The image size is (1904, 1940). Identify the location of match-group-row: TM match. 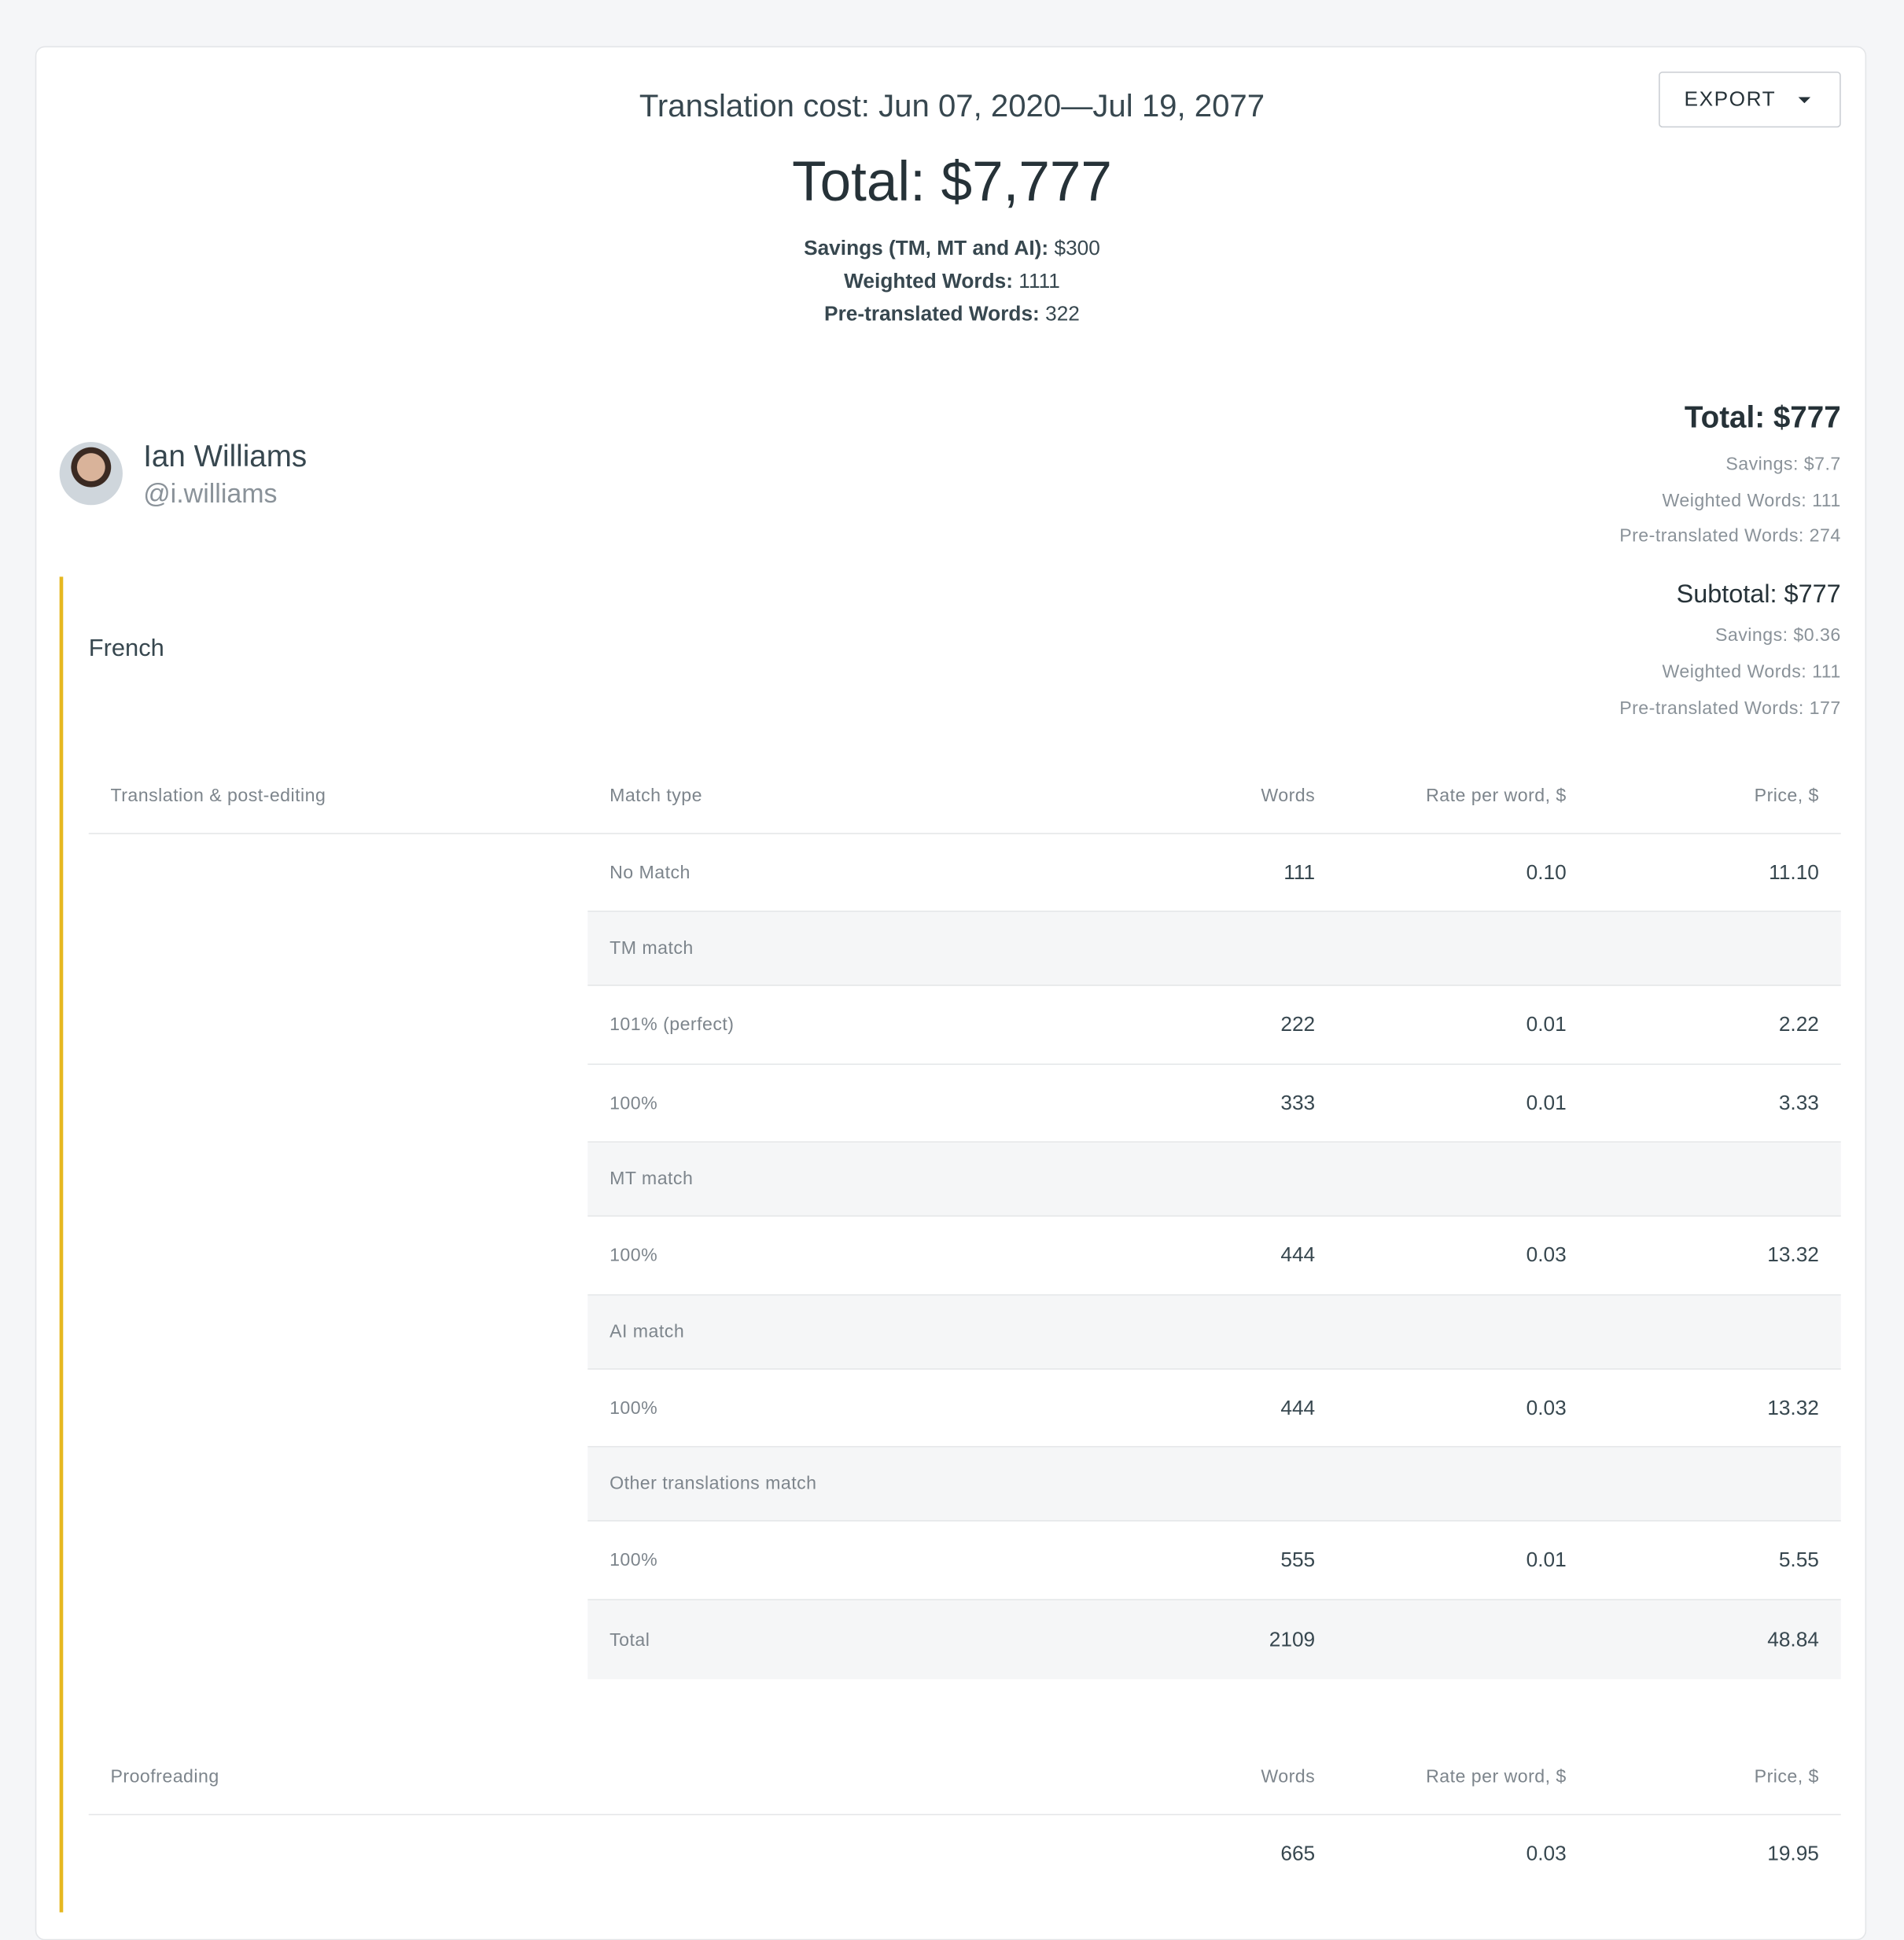
(1214, 948).